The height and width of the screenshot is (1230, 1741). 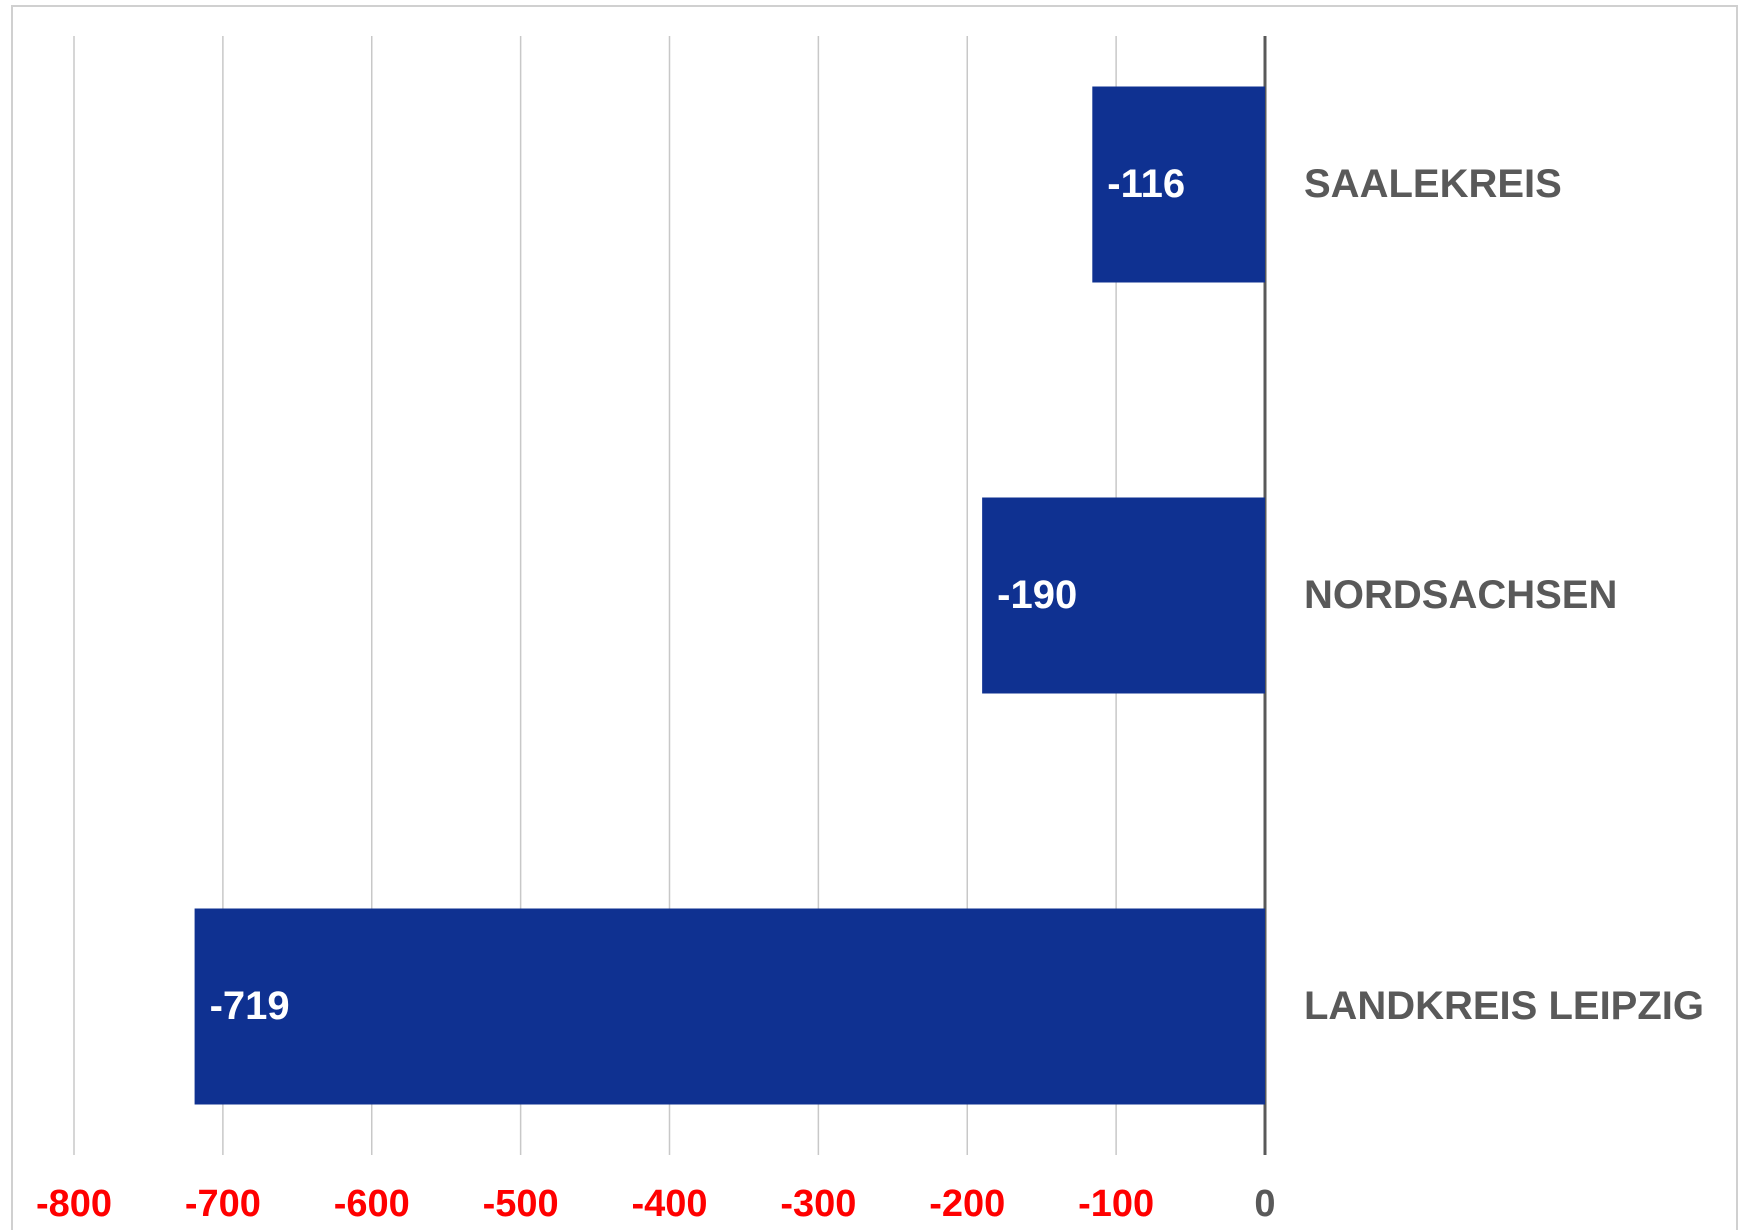 I want to click on x-tick-label: -100, so click(x=1116, y=1204).